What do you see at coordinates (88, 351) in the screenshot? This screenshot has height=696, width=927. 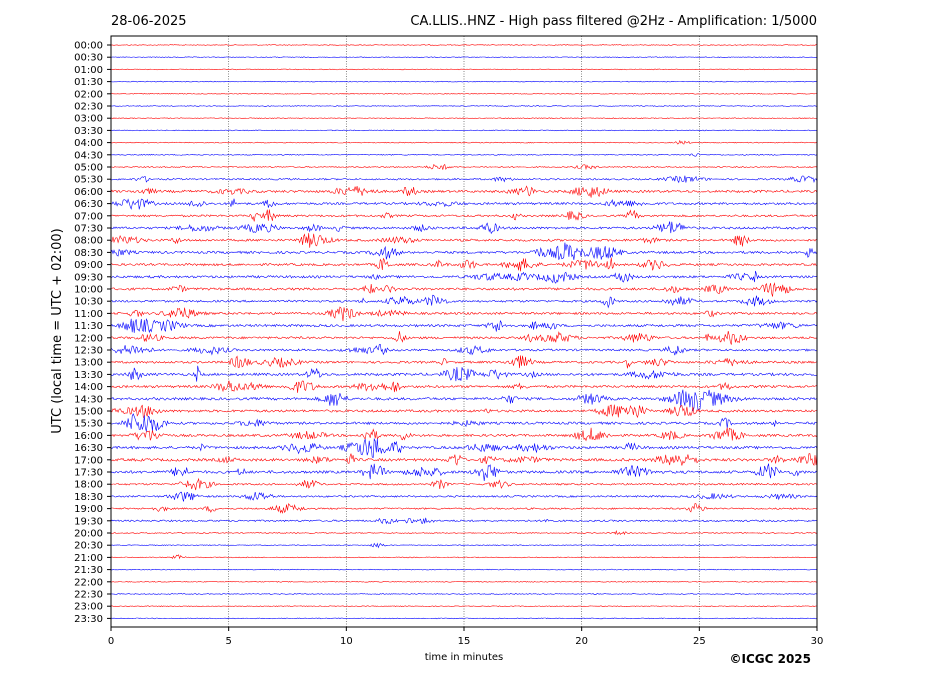 I see `row-label: 12:30` at bounding box center [88, 351].